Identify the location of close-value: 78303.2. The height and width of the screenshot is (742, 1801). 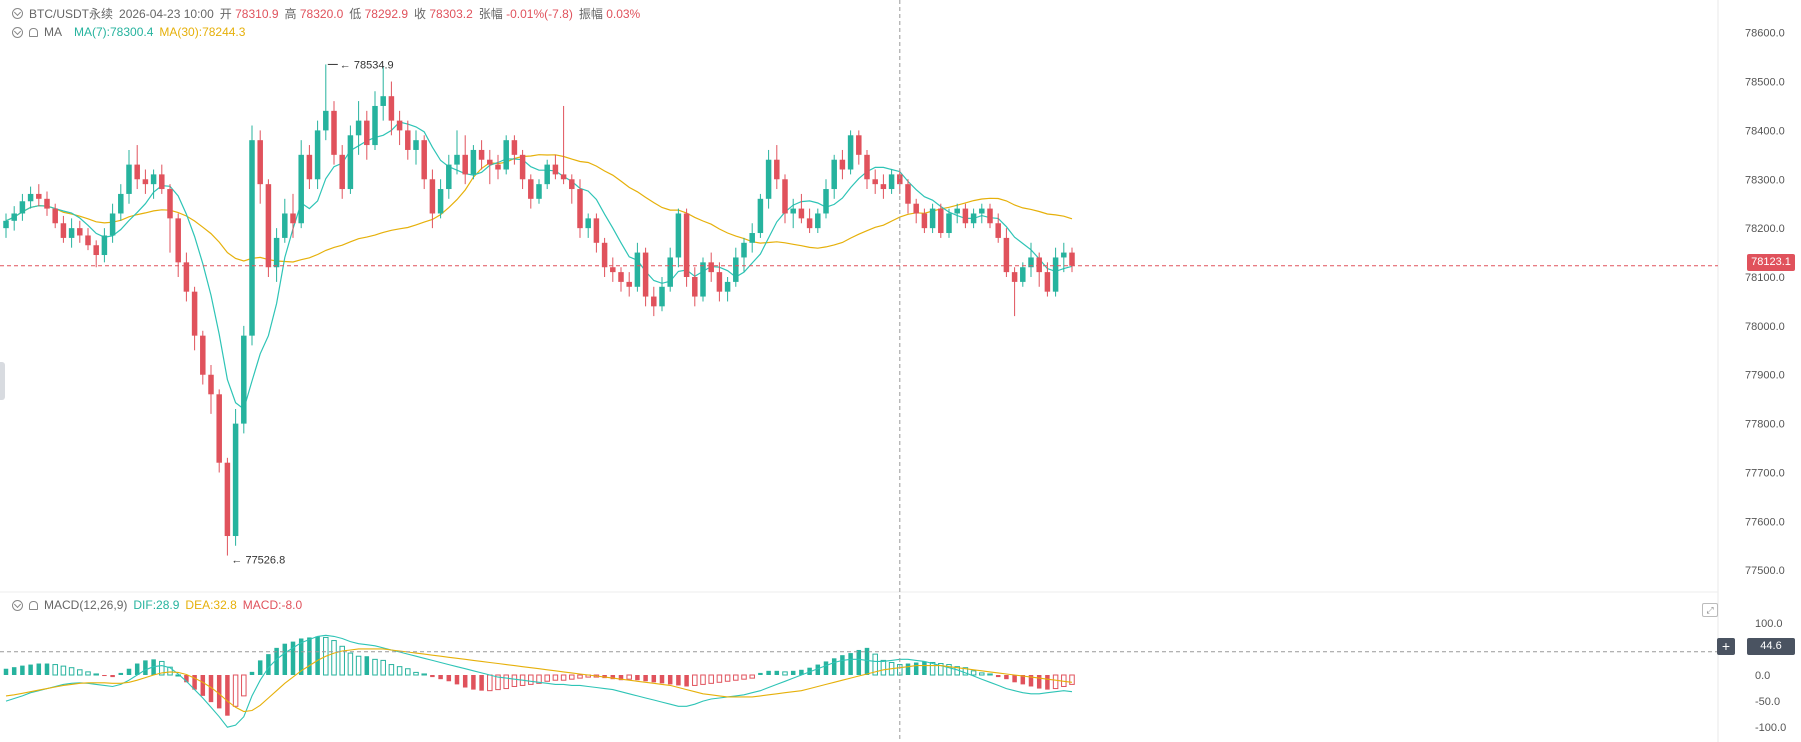
(451, 14).